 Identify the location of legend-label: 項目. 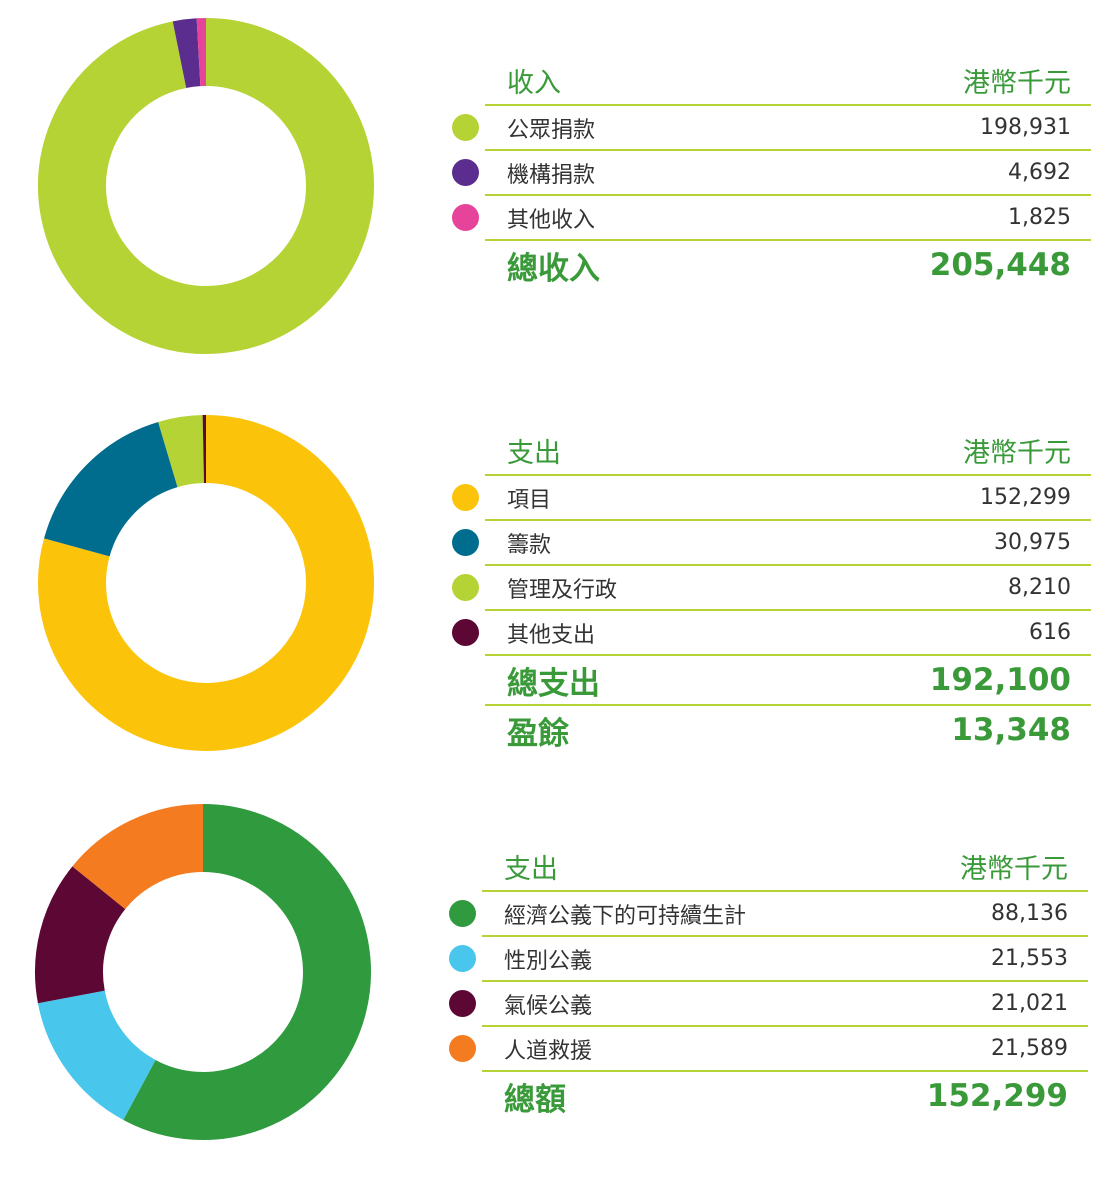
(529, 500).